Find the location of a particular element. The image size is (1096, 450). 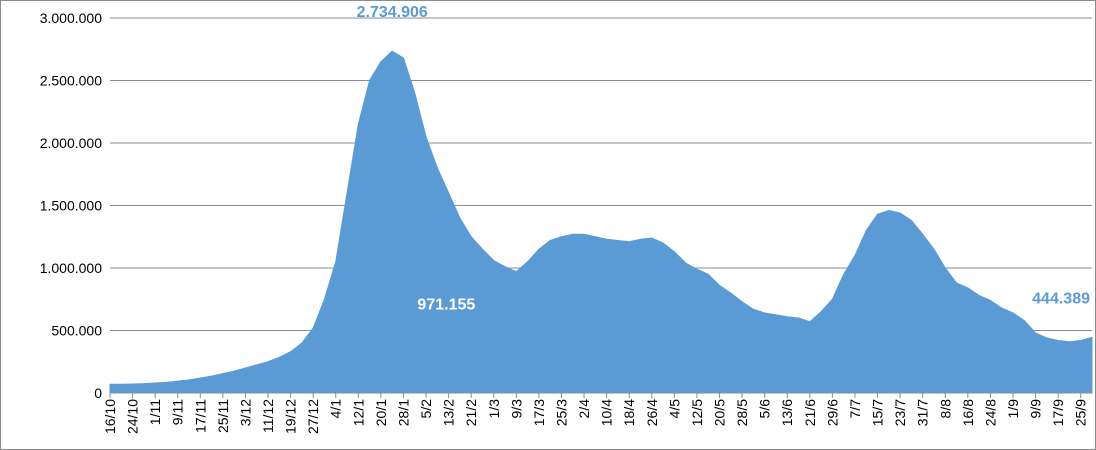

x-tick-label: 27/12 is located at coordinates (313, 416).